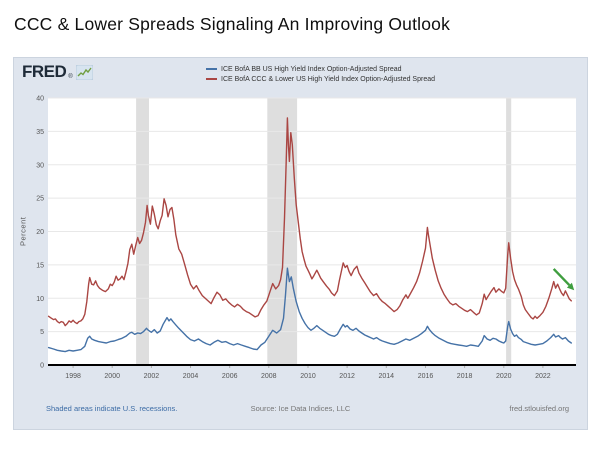 This screenshot has height=450, width=600. Describe the element at coordinates (42, 366) in the screenshot. I see `y-tick-label: 0` at that location.